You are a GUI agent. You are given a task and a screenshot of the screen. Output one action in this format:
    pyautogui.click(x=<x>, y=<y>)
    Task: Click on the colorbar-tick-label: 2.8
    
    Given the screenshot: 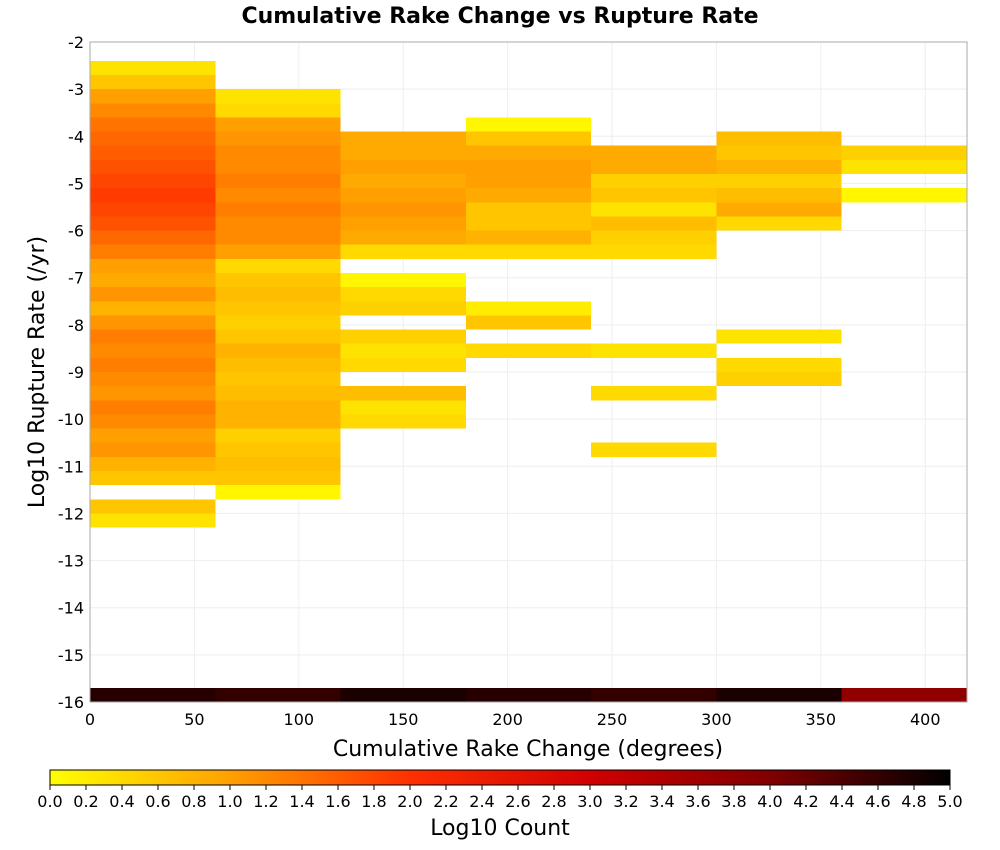 What is the action you would take?
    pyautogui.click(x=553, y=801)
    